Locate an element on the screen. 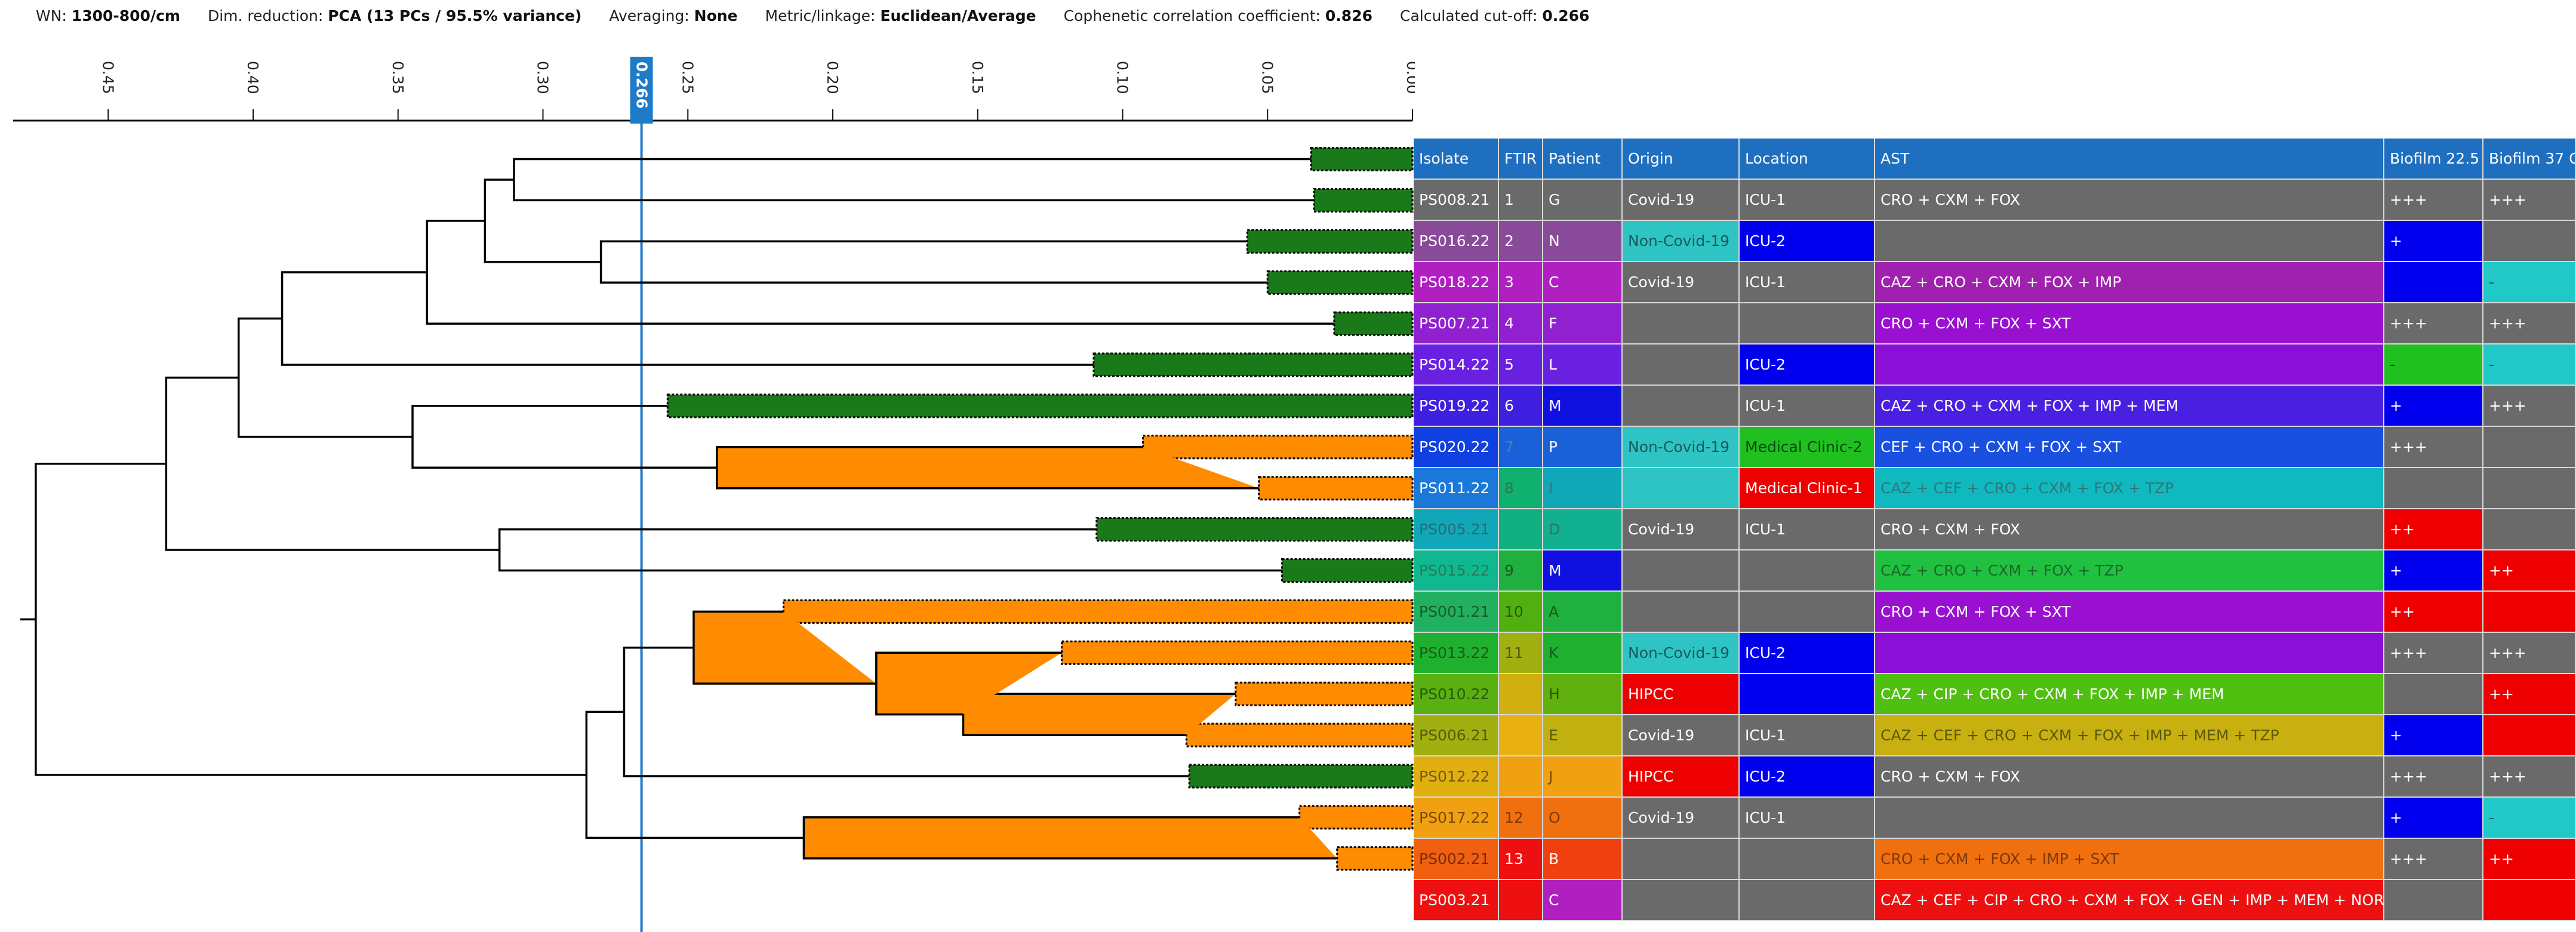 The width and height of the screenshot is (2576, 932). table-cell: PS010.22 is located at coordinates (1456, 694).